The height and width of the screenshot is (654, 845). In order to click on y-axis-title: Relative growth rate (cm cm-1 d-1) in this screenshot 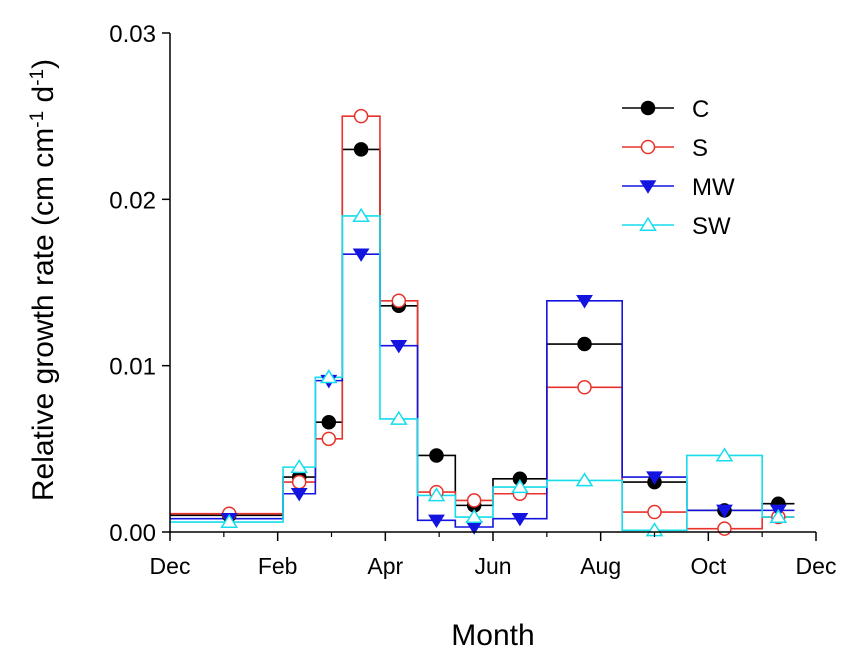, I will do `click(44, 280)`.